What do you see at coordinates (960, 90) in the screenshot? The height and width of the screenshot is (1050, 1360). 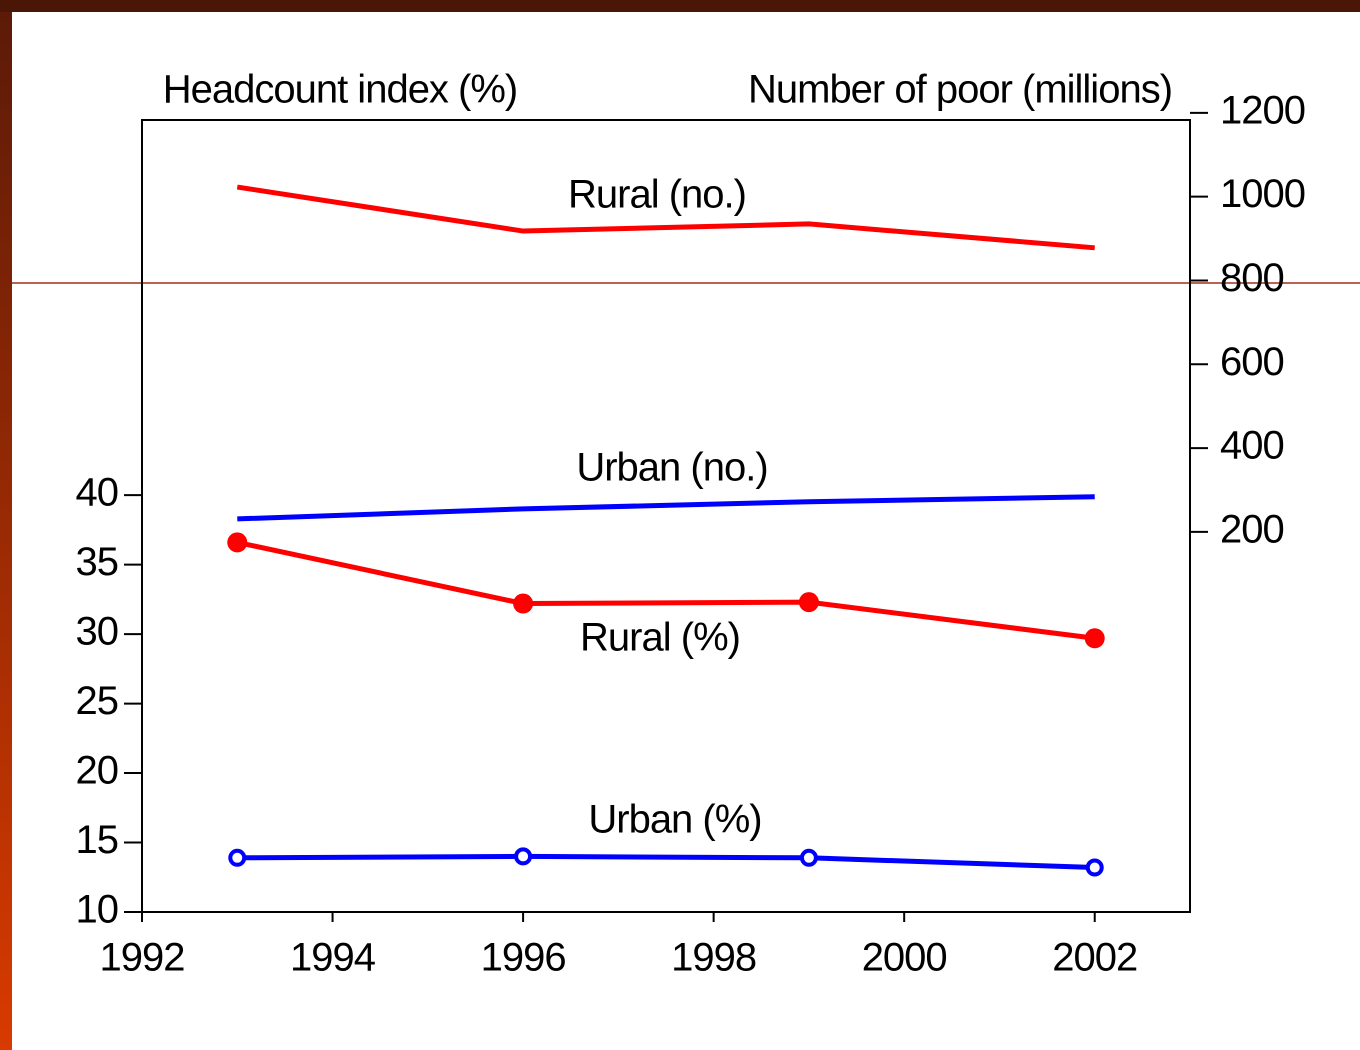 I see `y2-axis-title: Number of poor (millions)` at bounding box center [960, 90].